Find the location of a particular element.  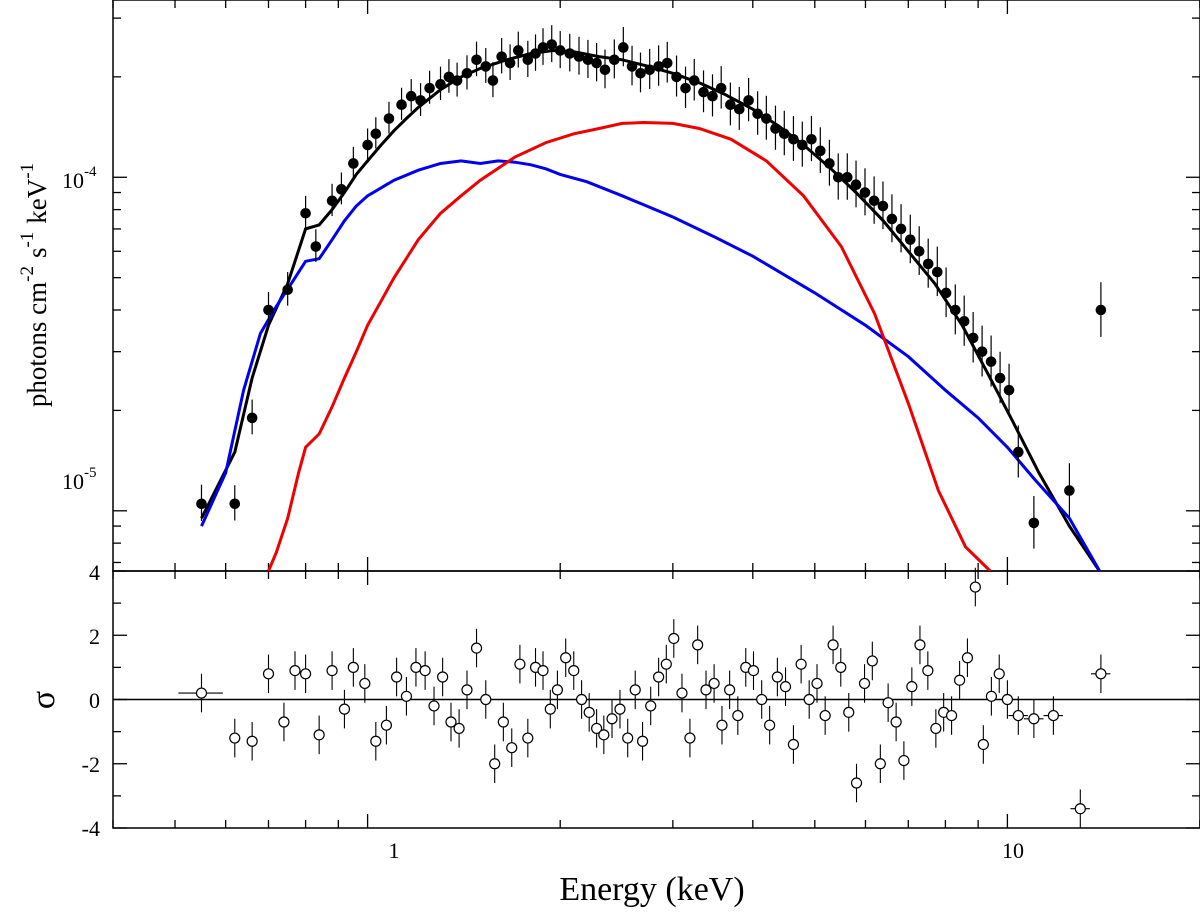

ytick-label-1e-4: 10-4 is located at coordinates (79, 178).